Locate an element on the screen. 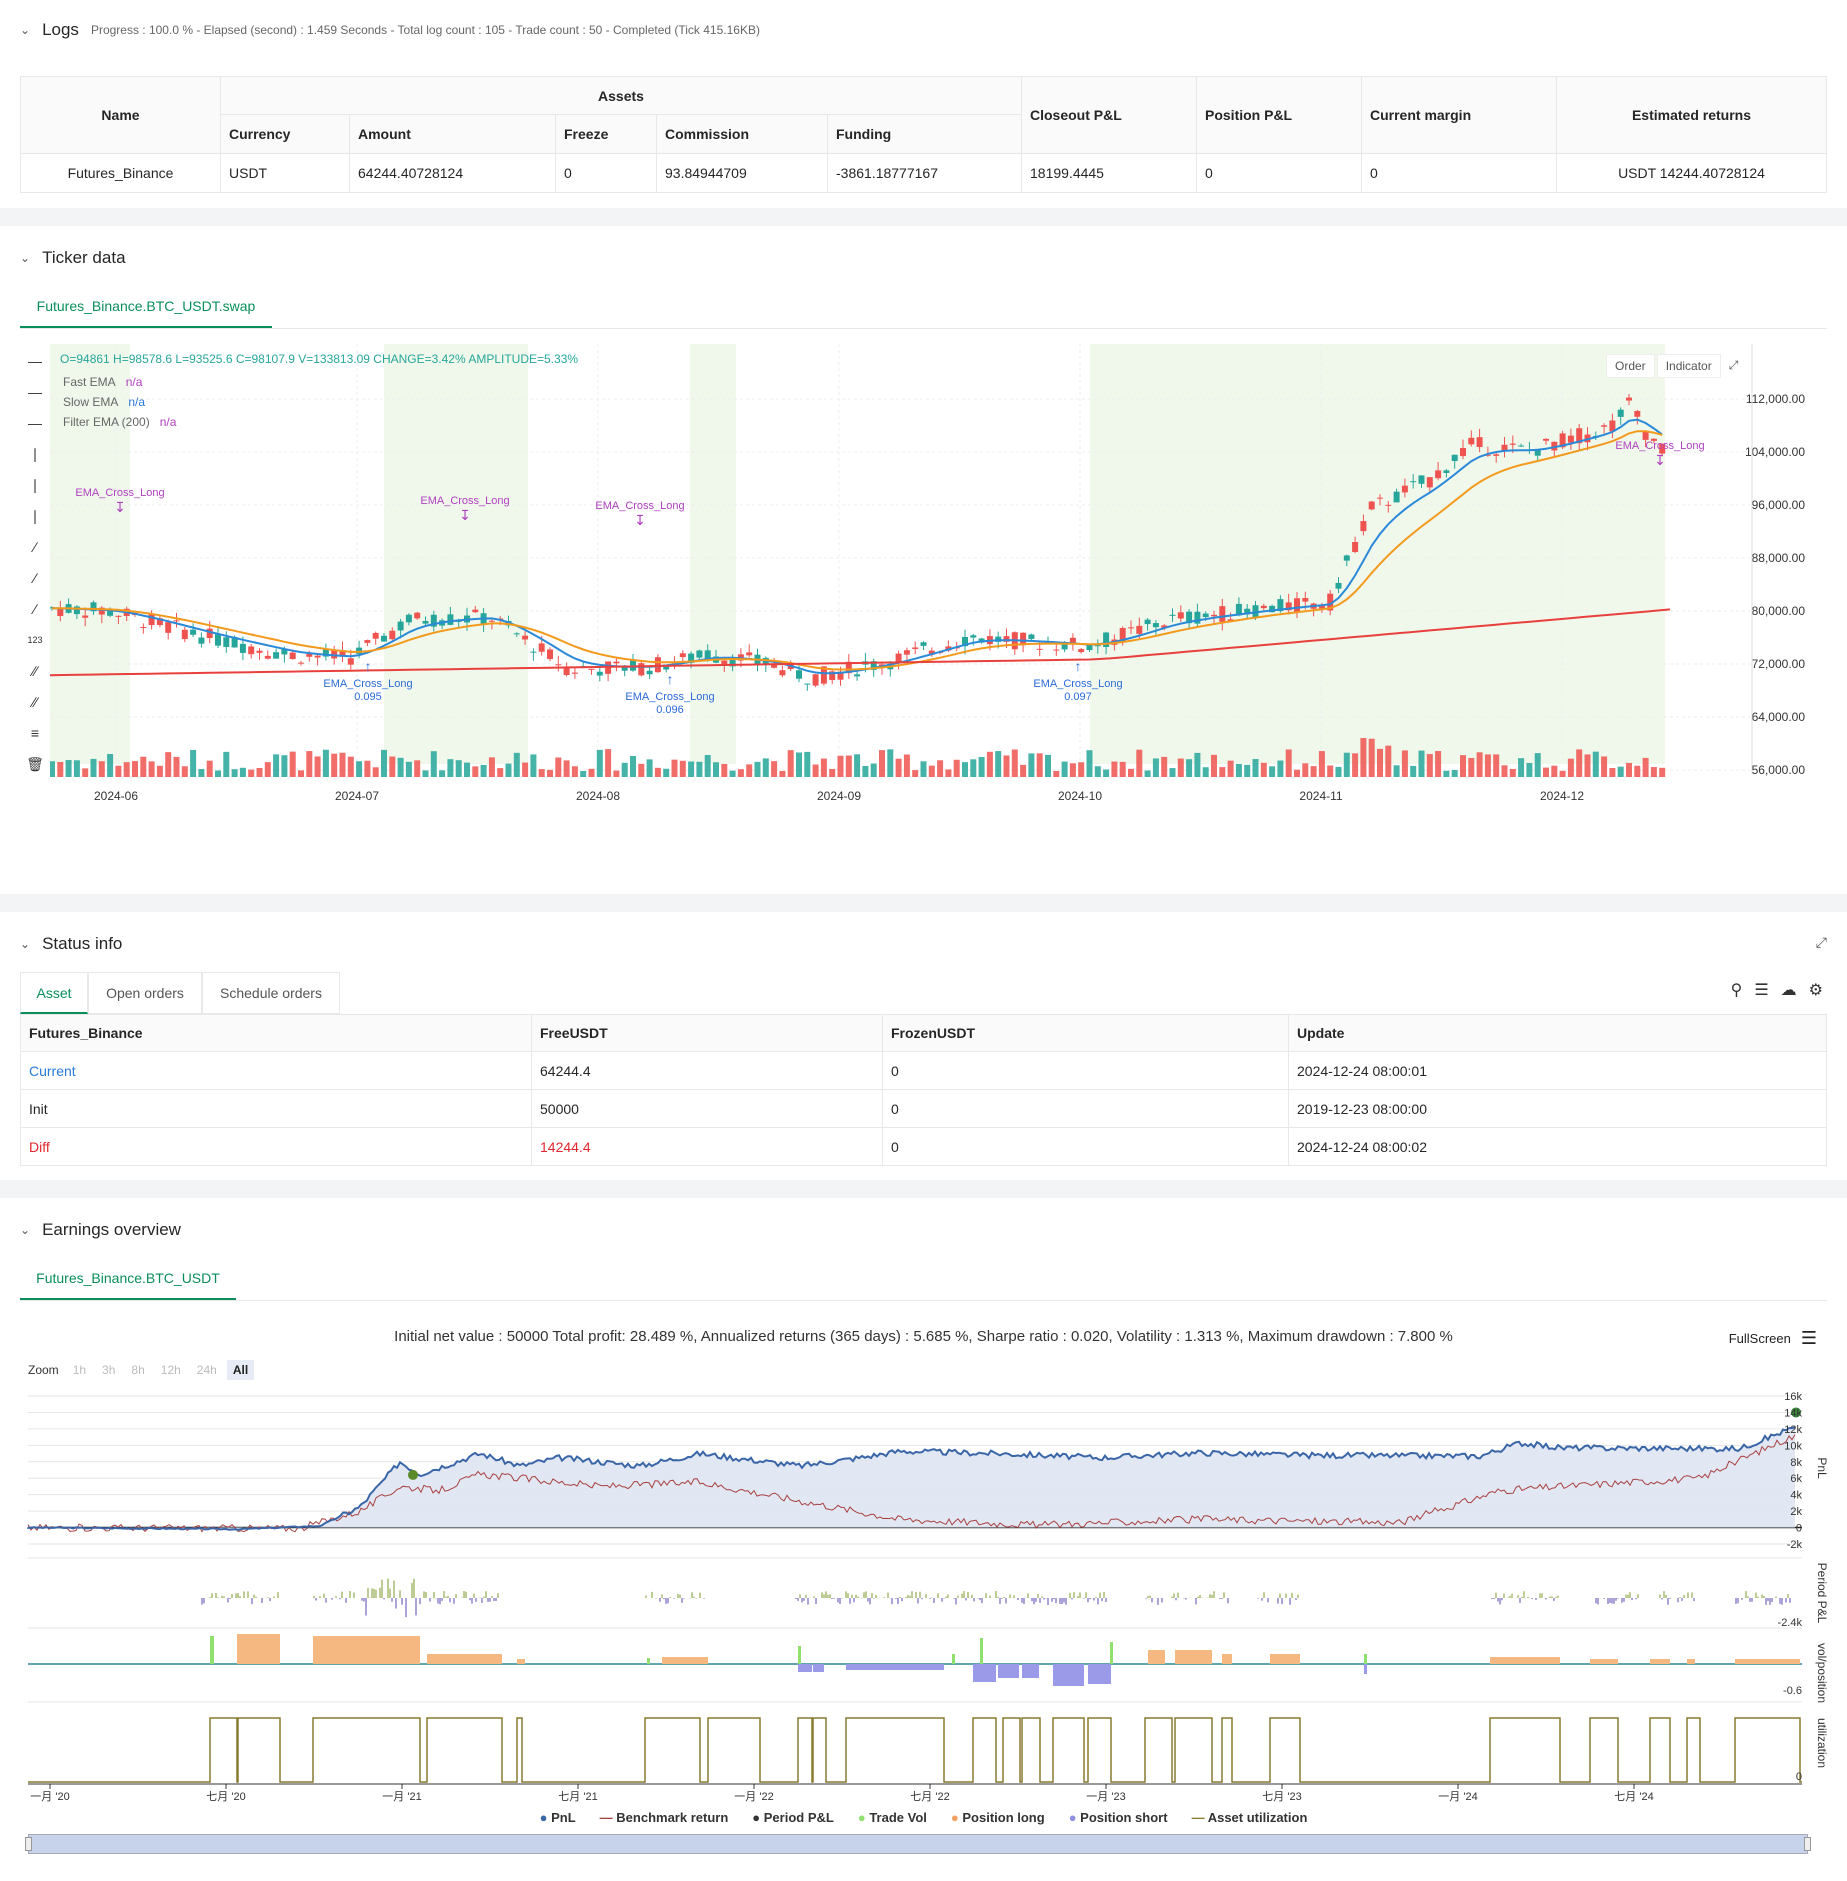  vertical-ray-tool-icon: ∣ is located at coordinates (35, 485).